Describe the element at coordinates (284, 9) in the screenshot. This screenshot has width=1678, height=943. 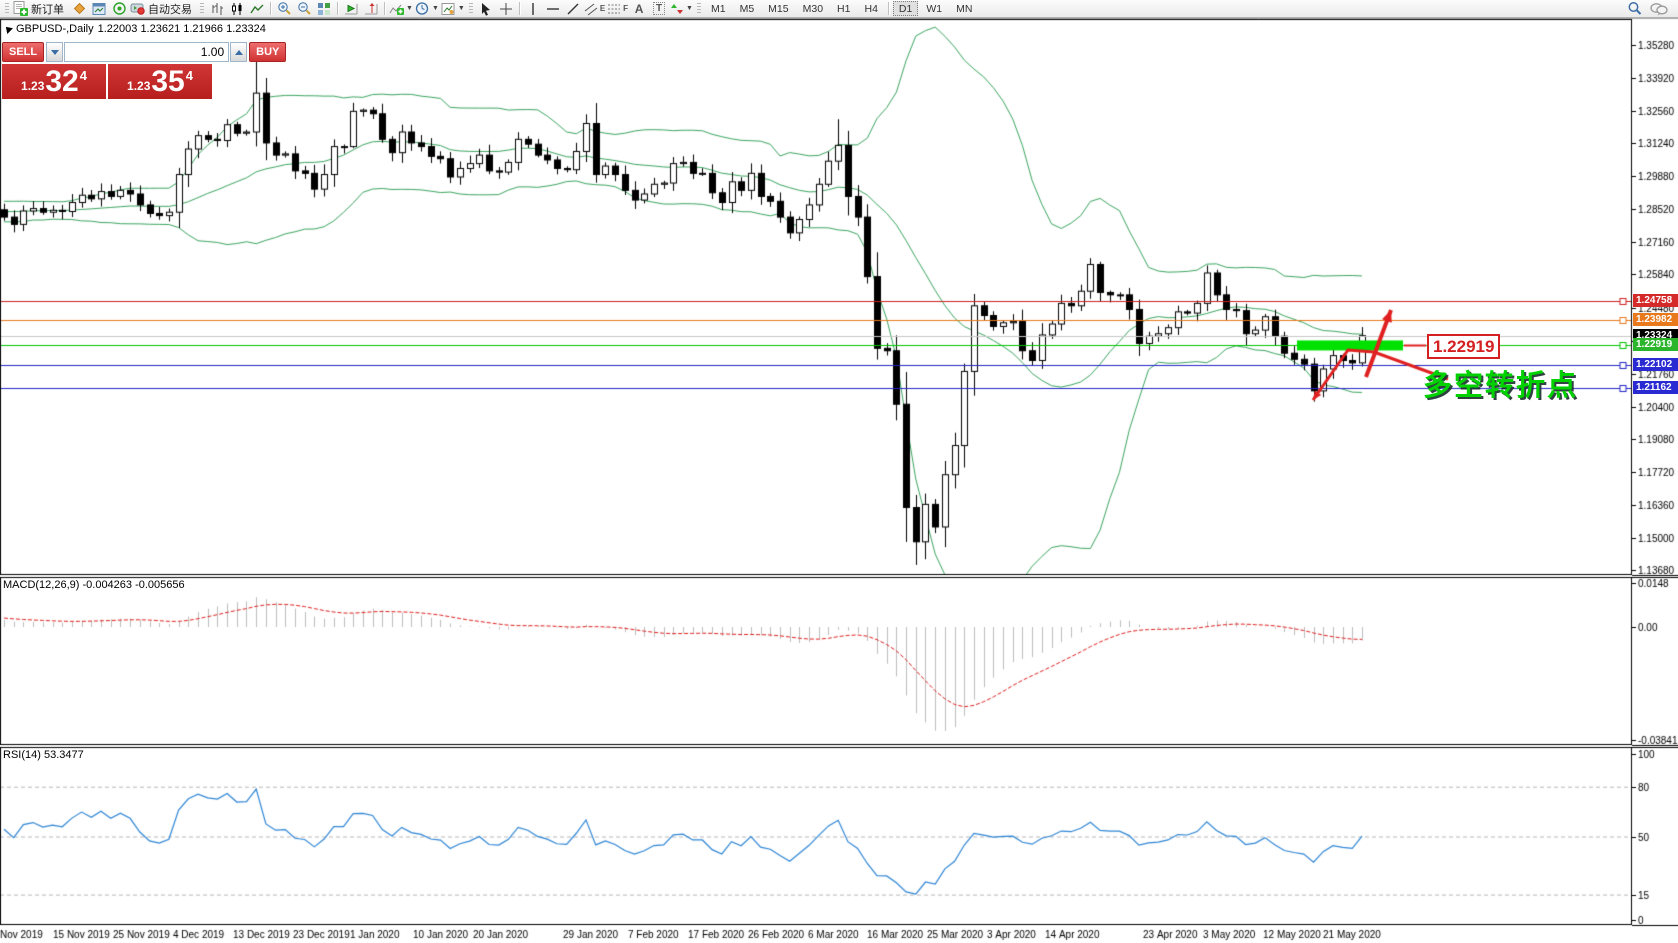
I see `zoom-in-button` at that location.